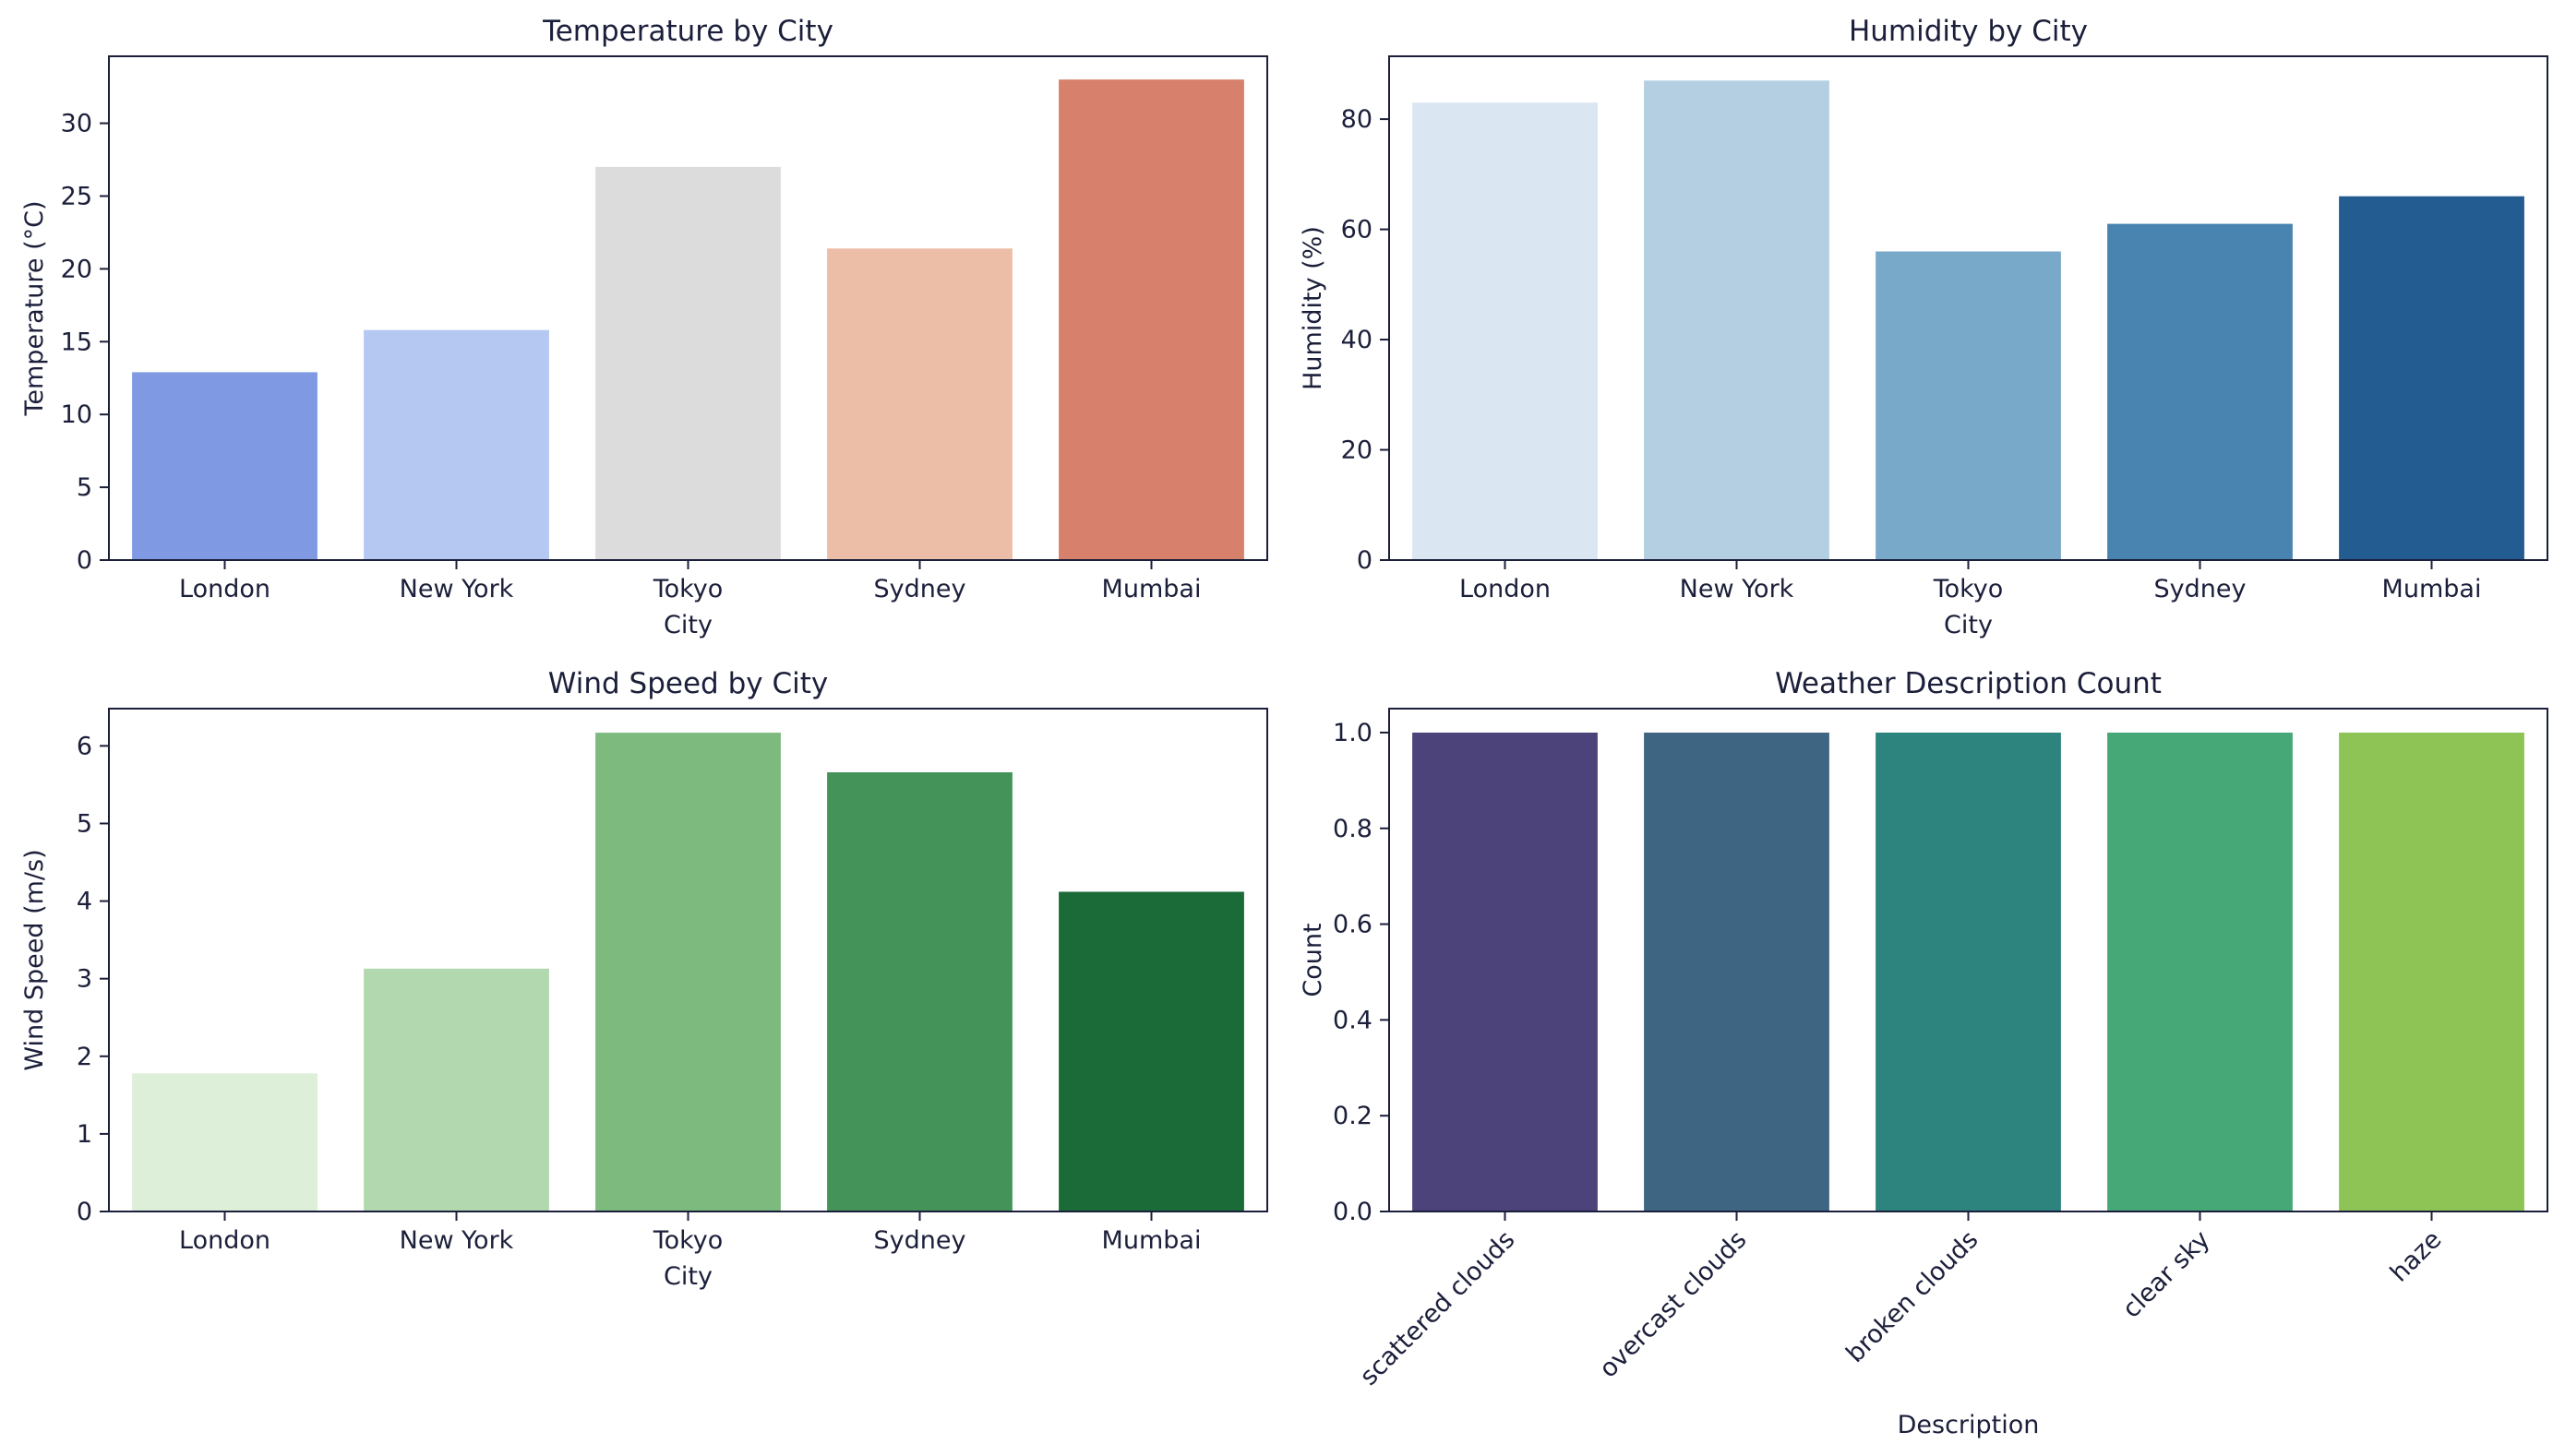 The image size is (2565, 1456). What do you see at coordinates (687, 31) in the screenshot?
I see `chart-title: Temperature by City` at bounding box center [687, 31].